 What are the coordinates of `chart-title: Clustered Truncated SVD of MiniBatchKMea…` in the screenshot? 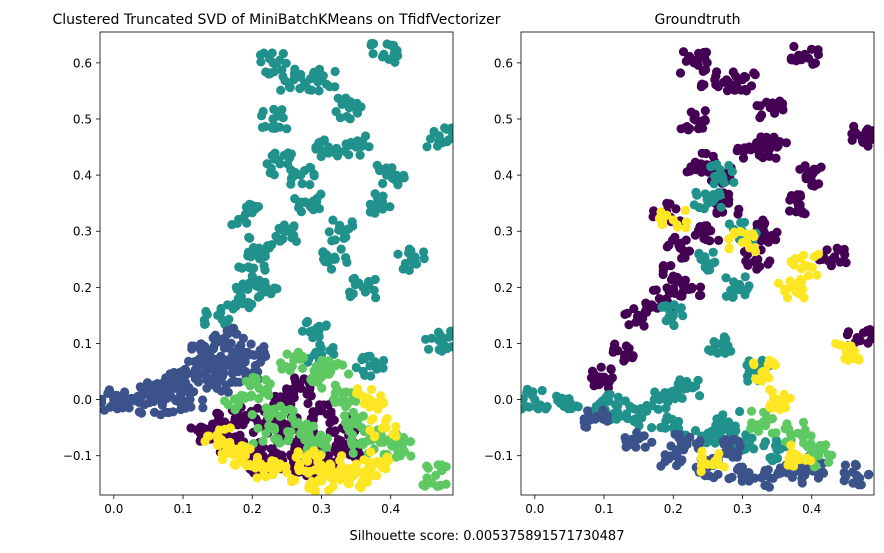 It's located at (276, 20).